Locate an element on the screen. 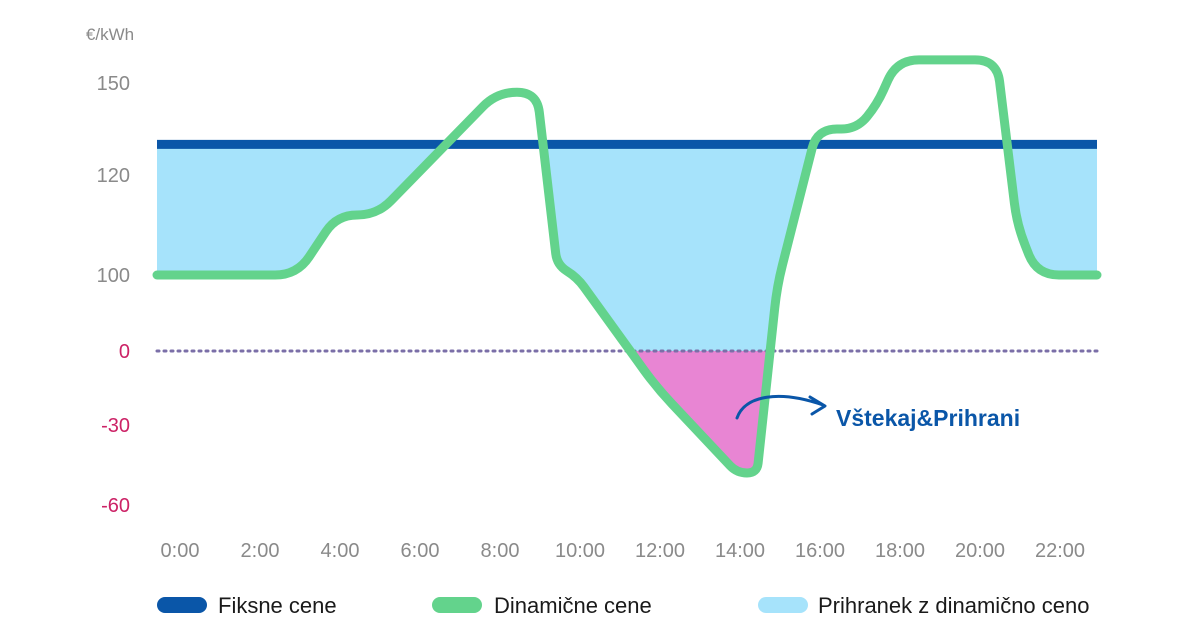 The width and height of the screenshot is (1200, 628). y-tick-label: -60 is located at coordinates (115, 506).